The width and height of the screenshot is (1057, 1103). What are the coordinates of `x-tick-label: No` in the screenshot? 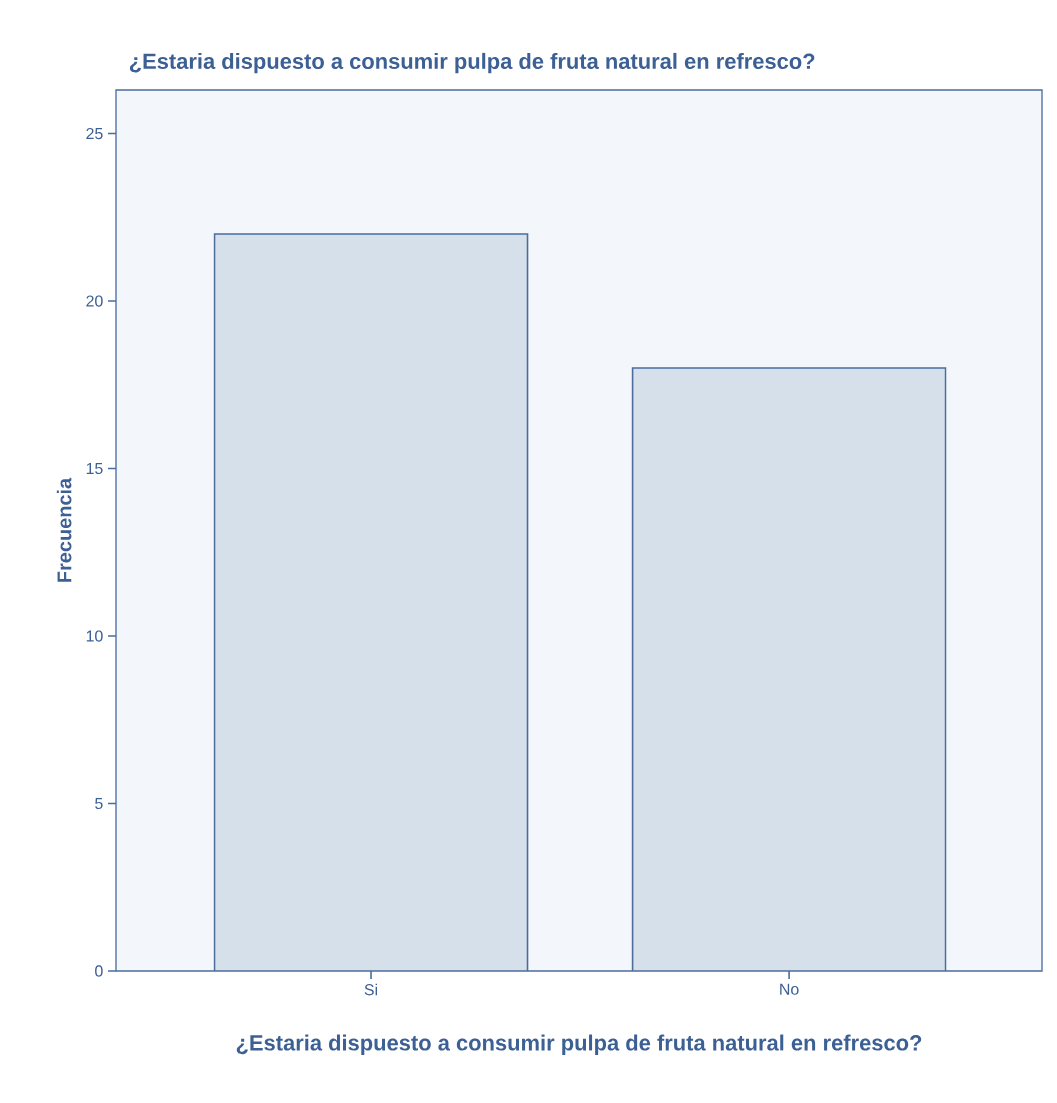 It's located at (789, 989).